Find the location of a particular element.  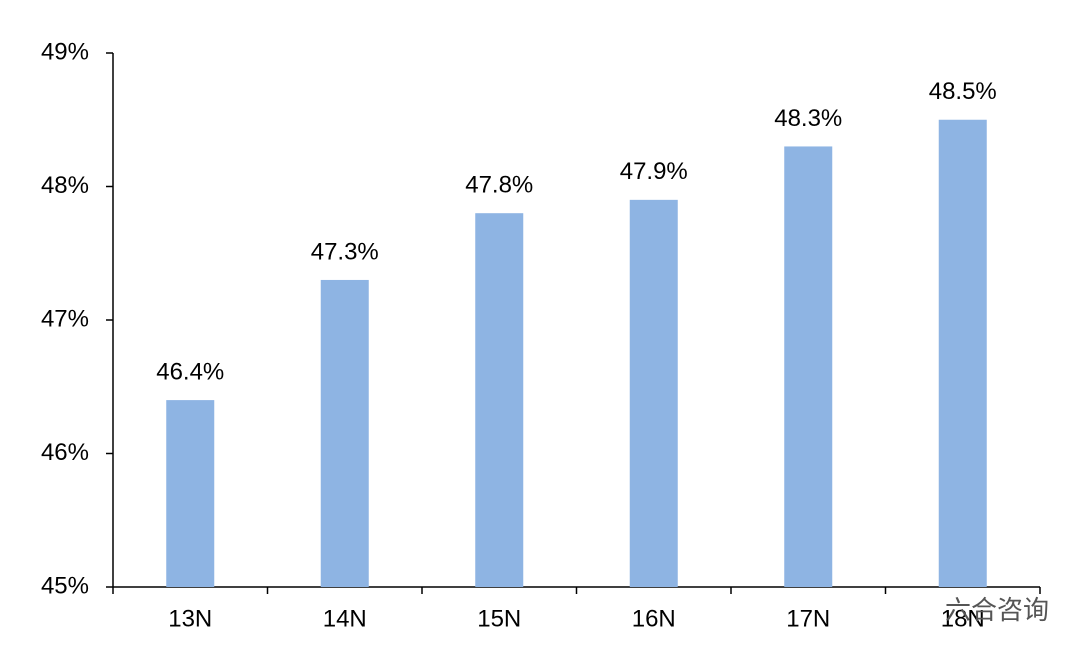

value-label: 48.5% is located at coordinates (963, 91).